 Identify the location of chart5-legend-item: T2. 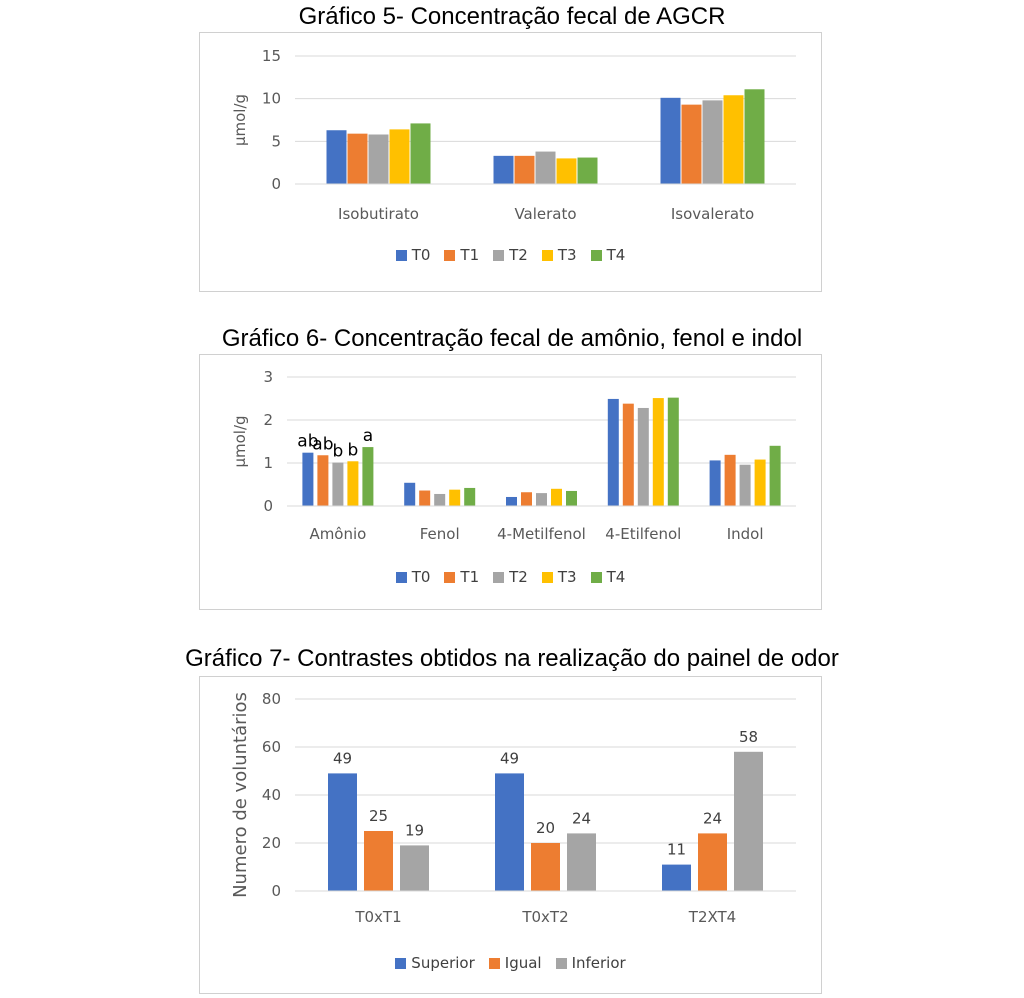
(510, 255).